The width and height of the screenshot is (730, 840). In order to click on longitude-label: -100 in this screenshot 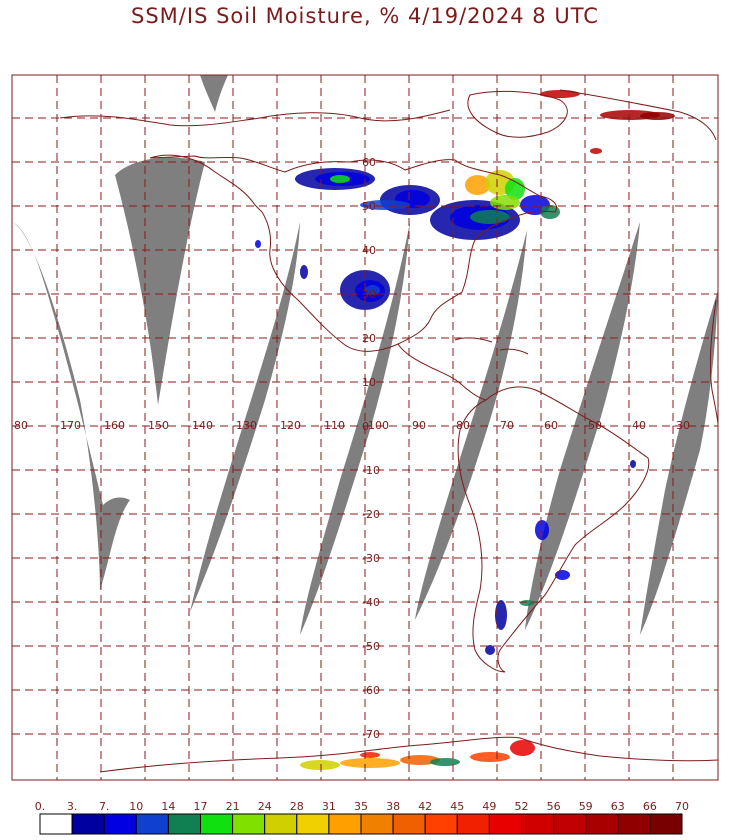, I will do `click(376, 425)`.